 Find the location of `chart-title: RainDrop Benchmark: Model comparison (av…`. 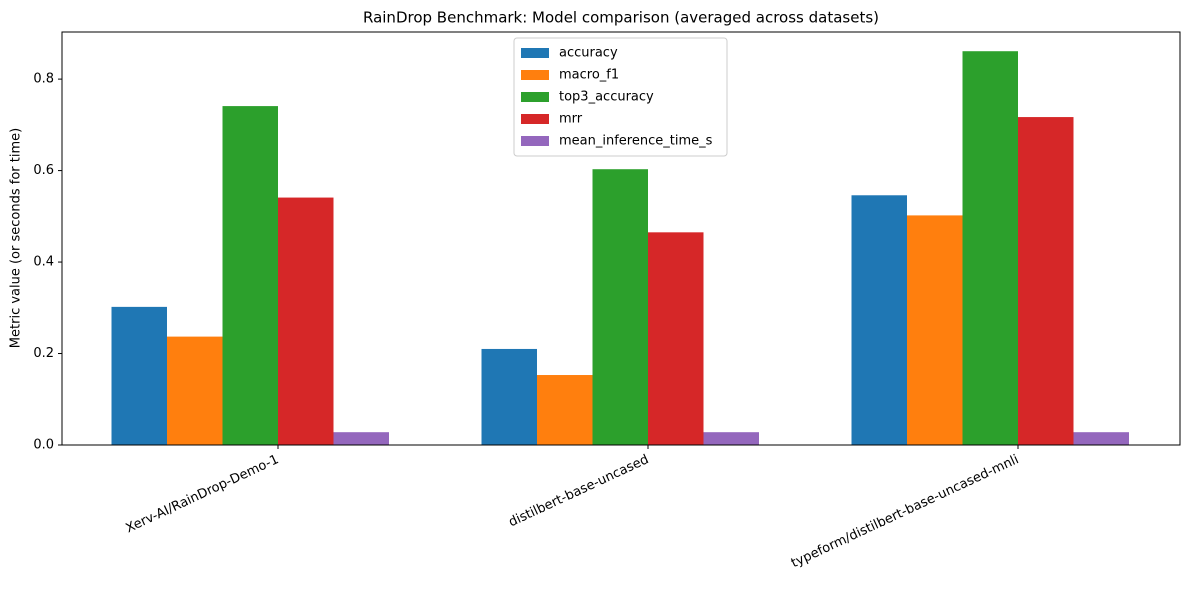

chart-title: RainDrop Benchmark: Model comparison (av… is located at coordinates (621, 18).